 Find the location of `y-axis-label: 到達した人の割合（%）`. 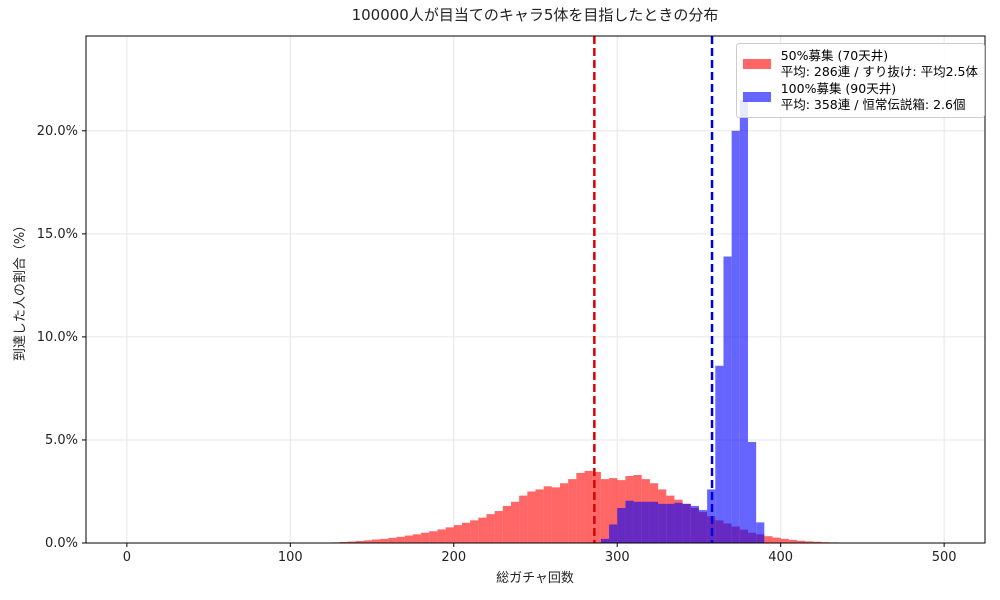

y-axis-label: 到達した人の割合（%） is located at coordinates (20, 290).